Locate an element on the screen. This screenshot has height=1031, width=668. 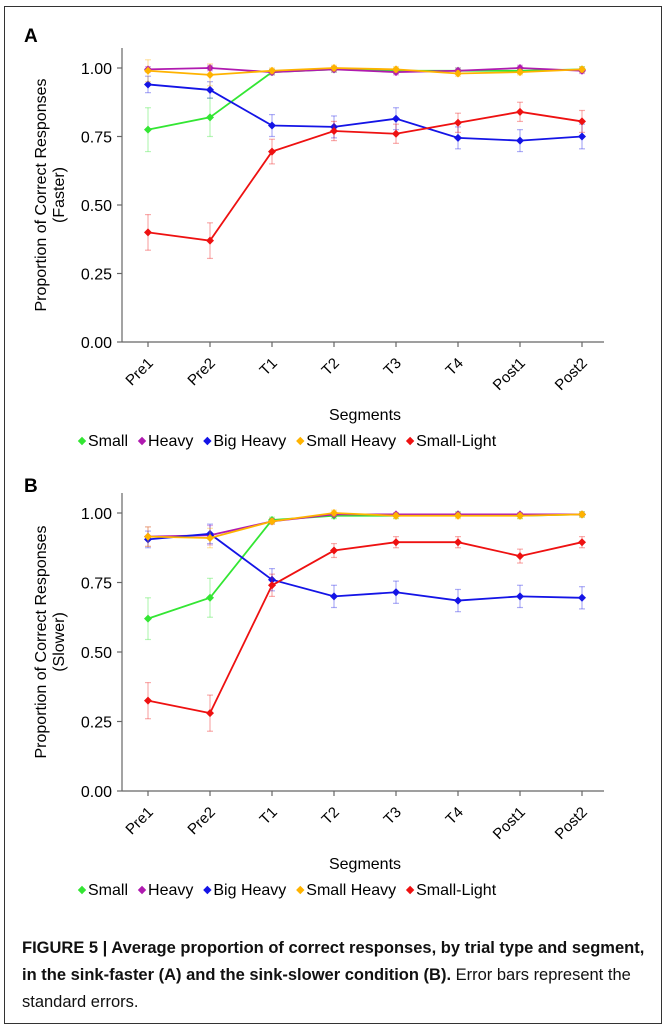
x-tick-label: T3 is located at coordinates (392, 367).